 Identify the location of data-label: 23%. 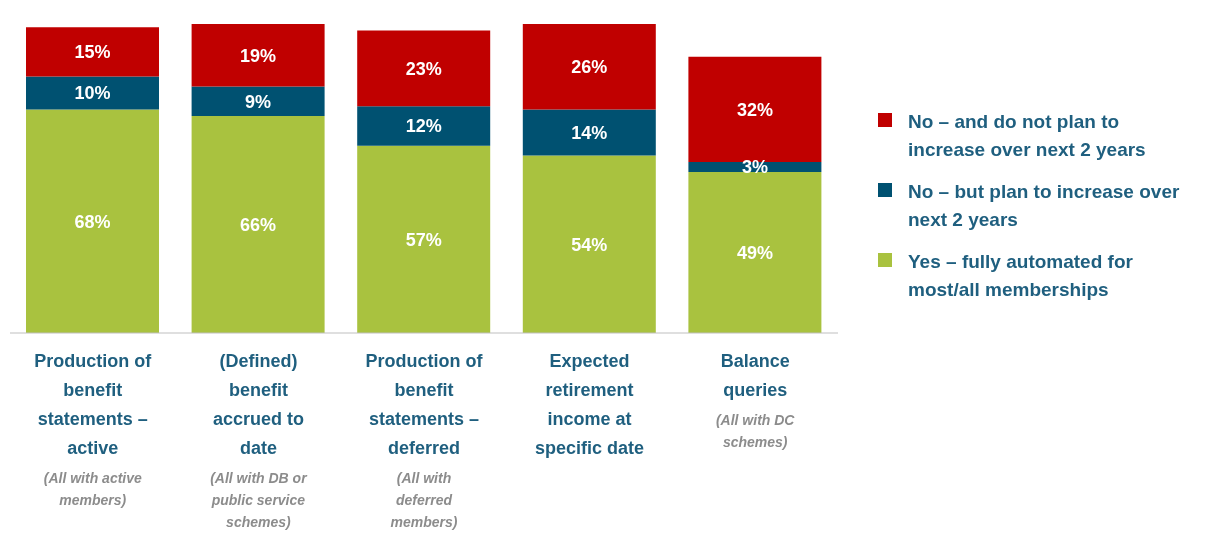
(423, 68).